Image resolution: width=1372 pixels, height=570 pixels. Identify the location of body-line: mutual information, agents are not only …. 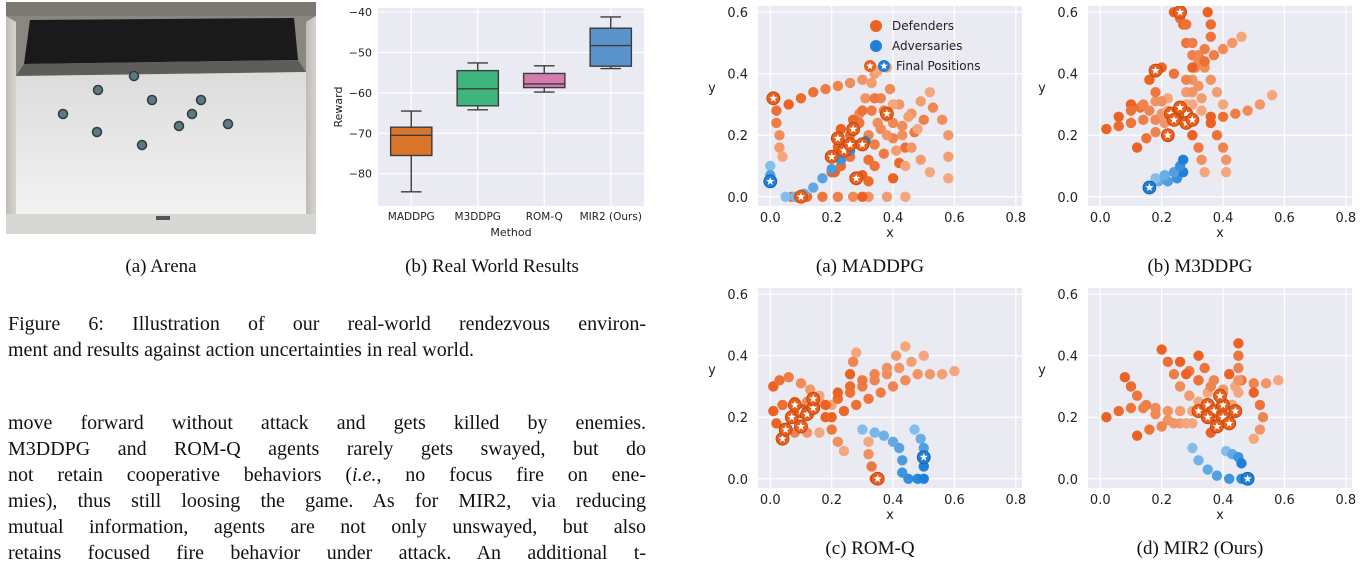
(327, 527).